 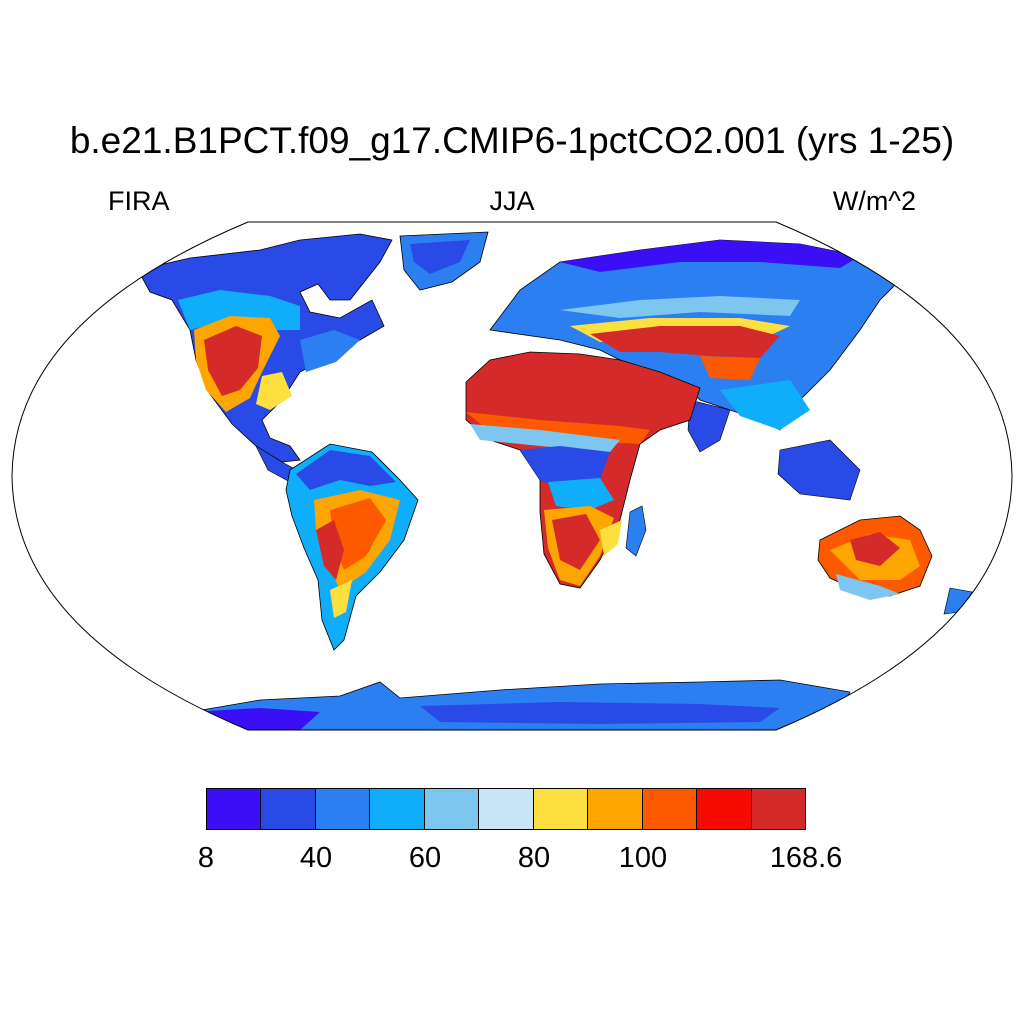 What do you see at coordinates (139, 201) in the screenshot?
I see `variable-label: FIRA` at bounding box center [139, 201].